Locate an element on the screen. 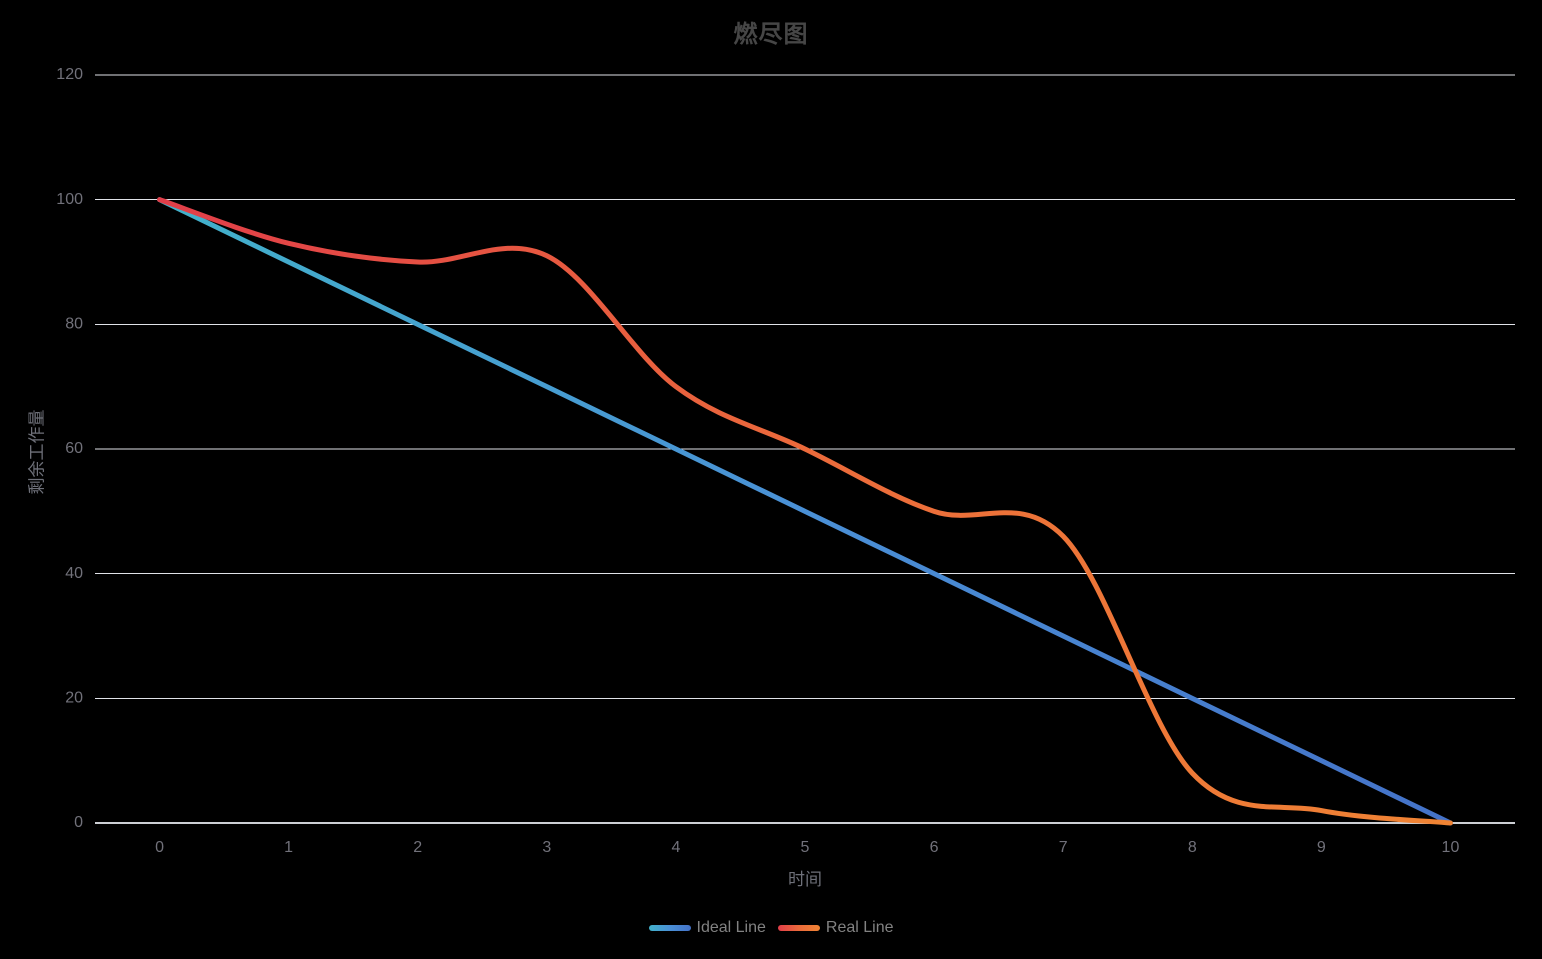 The image size is (1542, 959). legend-item-ideal-line: Ideal Line is located at coordinates (707, 928).